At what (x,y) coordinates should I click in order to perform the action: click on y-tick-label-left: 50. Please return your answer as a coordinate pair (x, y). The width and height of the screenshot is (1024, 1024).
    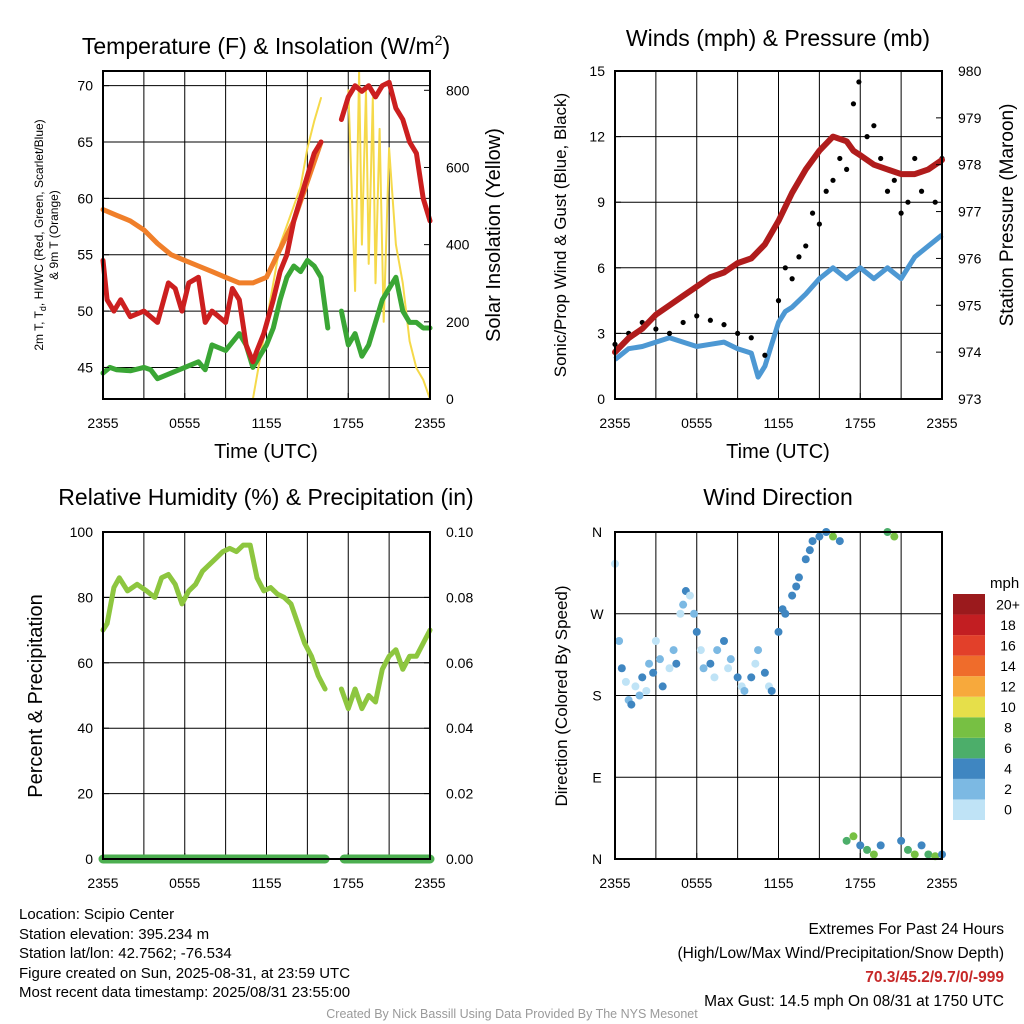
    Looking at the image, I should click on (85, 311).